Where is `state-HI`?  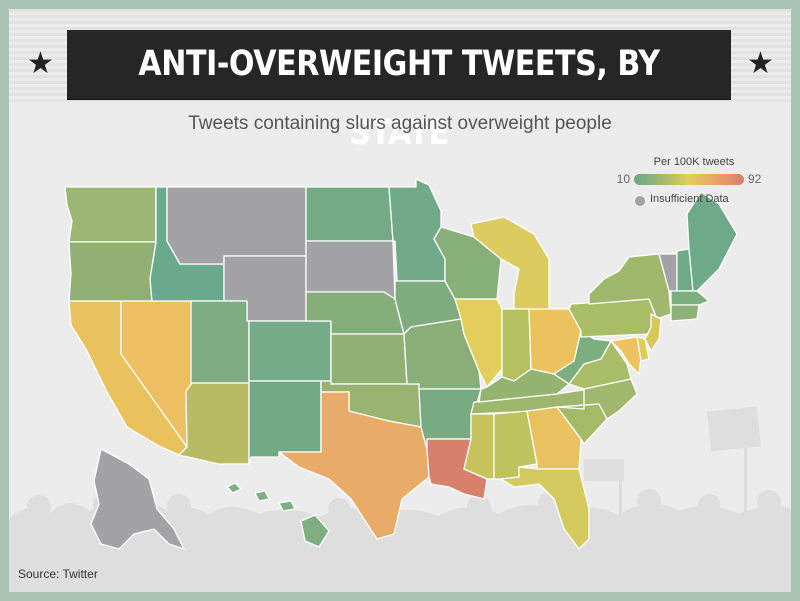
state-HI is located at coordinates (278, 515).